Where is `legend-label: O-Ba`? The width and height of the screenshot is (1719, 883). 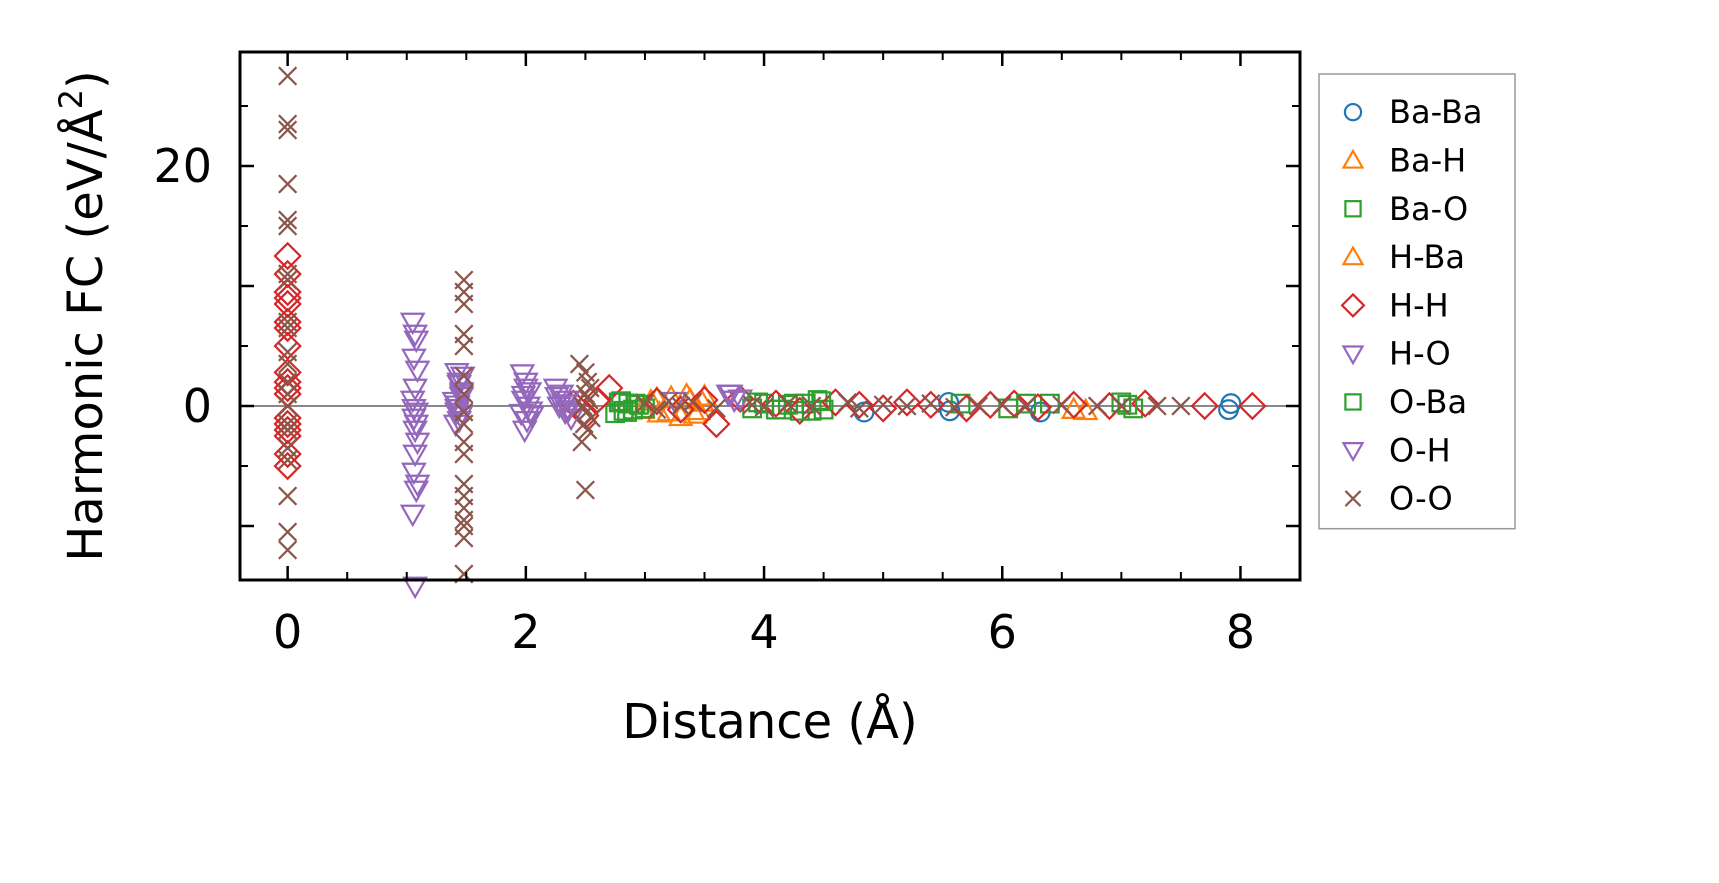
legend-label: O-Ba is located at coordinates (1428, 402).